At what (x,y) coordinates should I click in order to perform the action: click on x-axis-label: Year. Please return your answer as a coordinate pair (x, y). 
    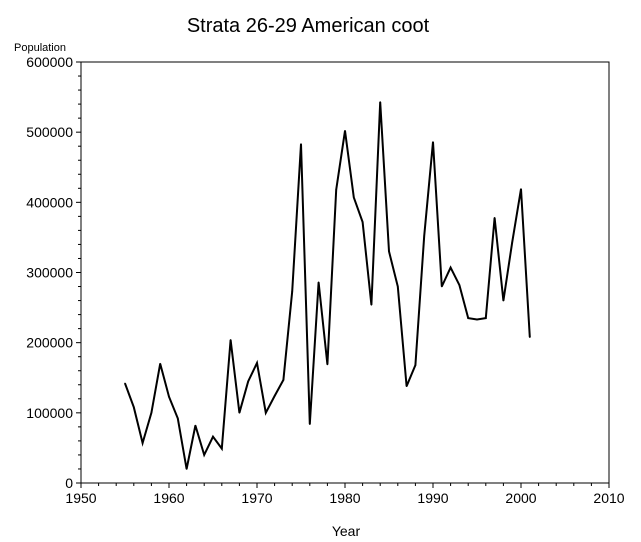
    Looking at the image, I should click on (346, 531).